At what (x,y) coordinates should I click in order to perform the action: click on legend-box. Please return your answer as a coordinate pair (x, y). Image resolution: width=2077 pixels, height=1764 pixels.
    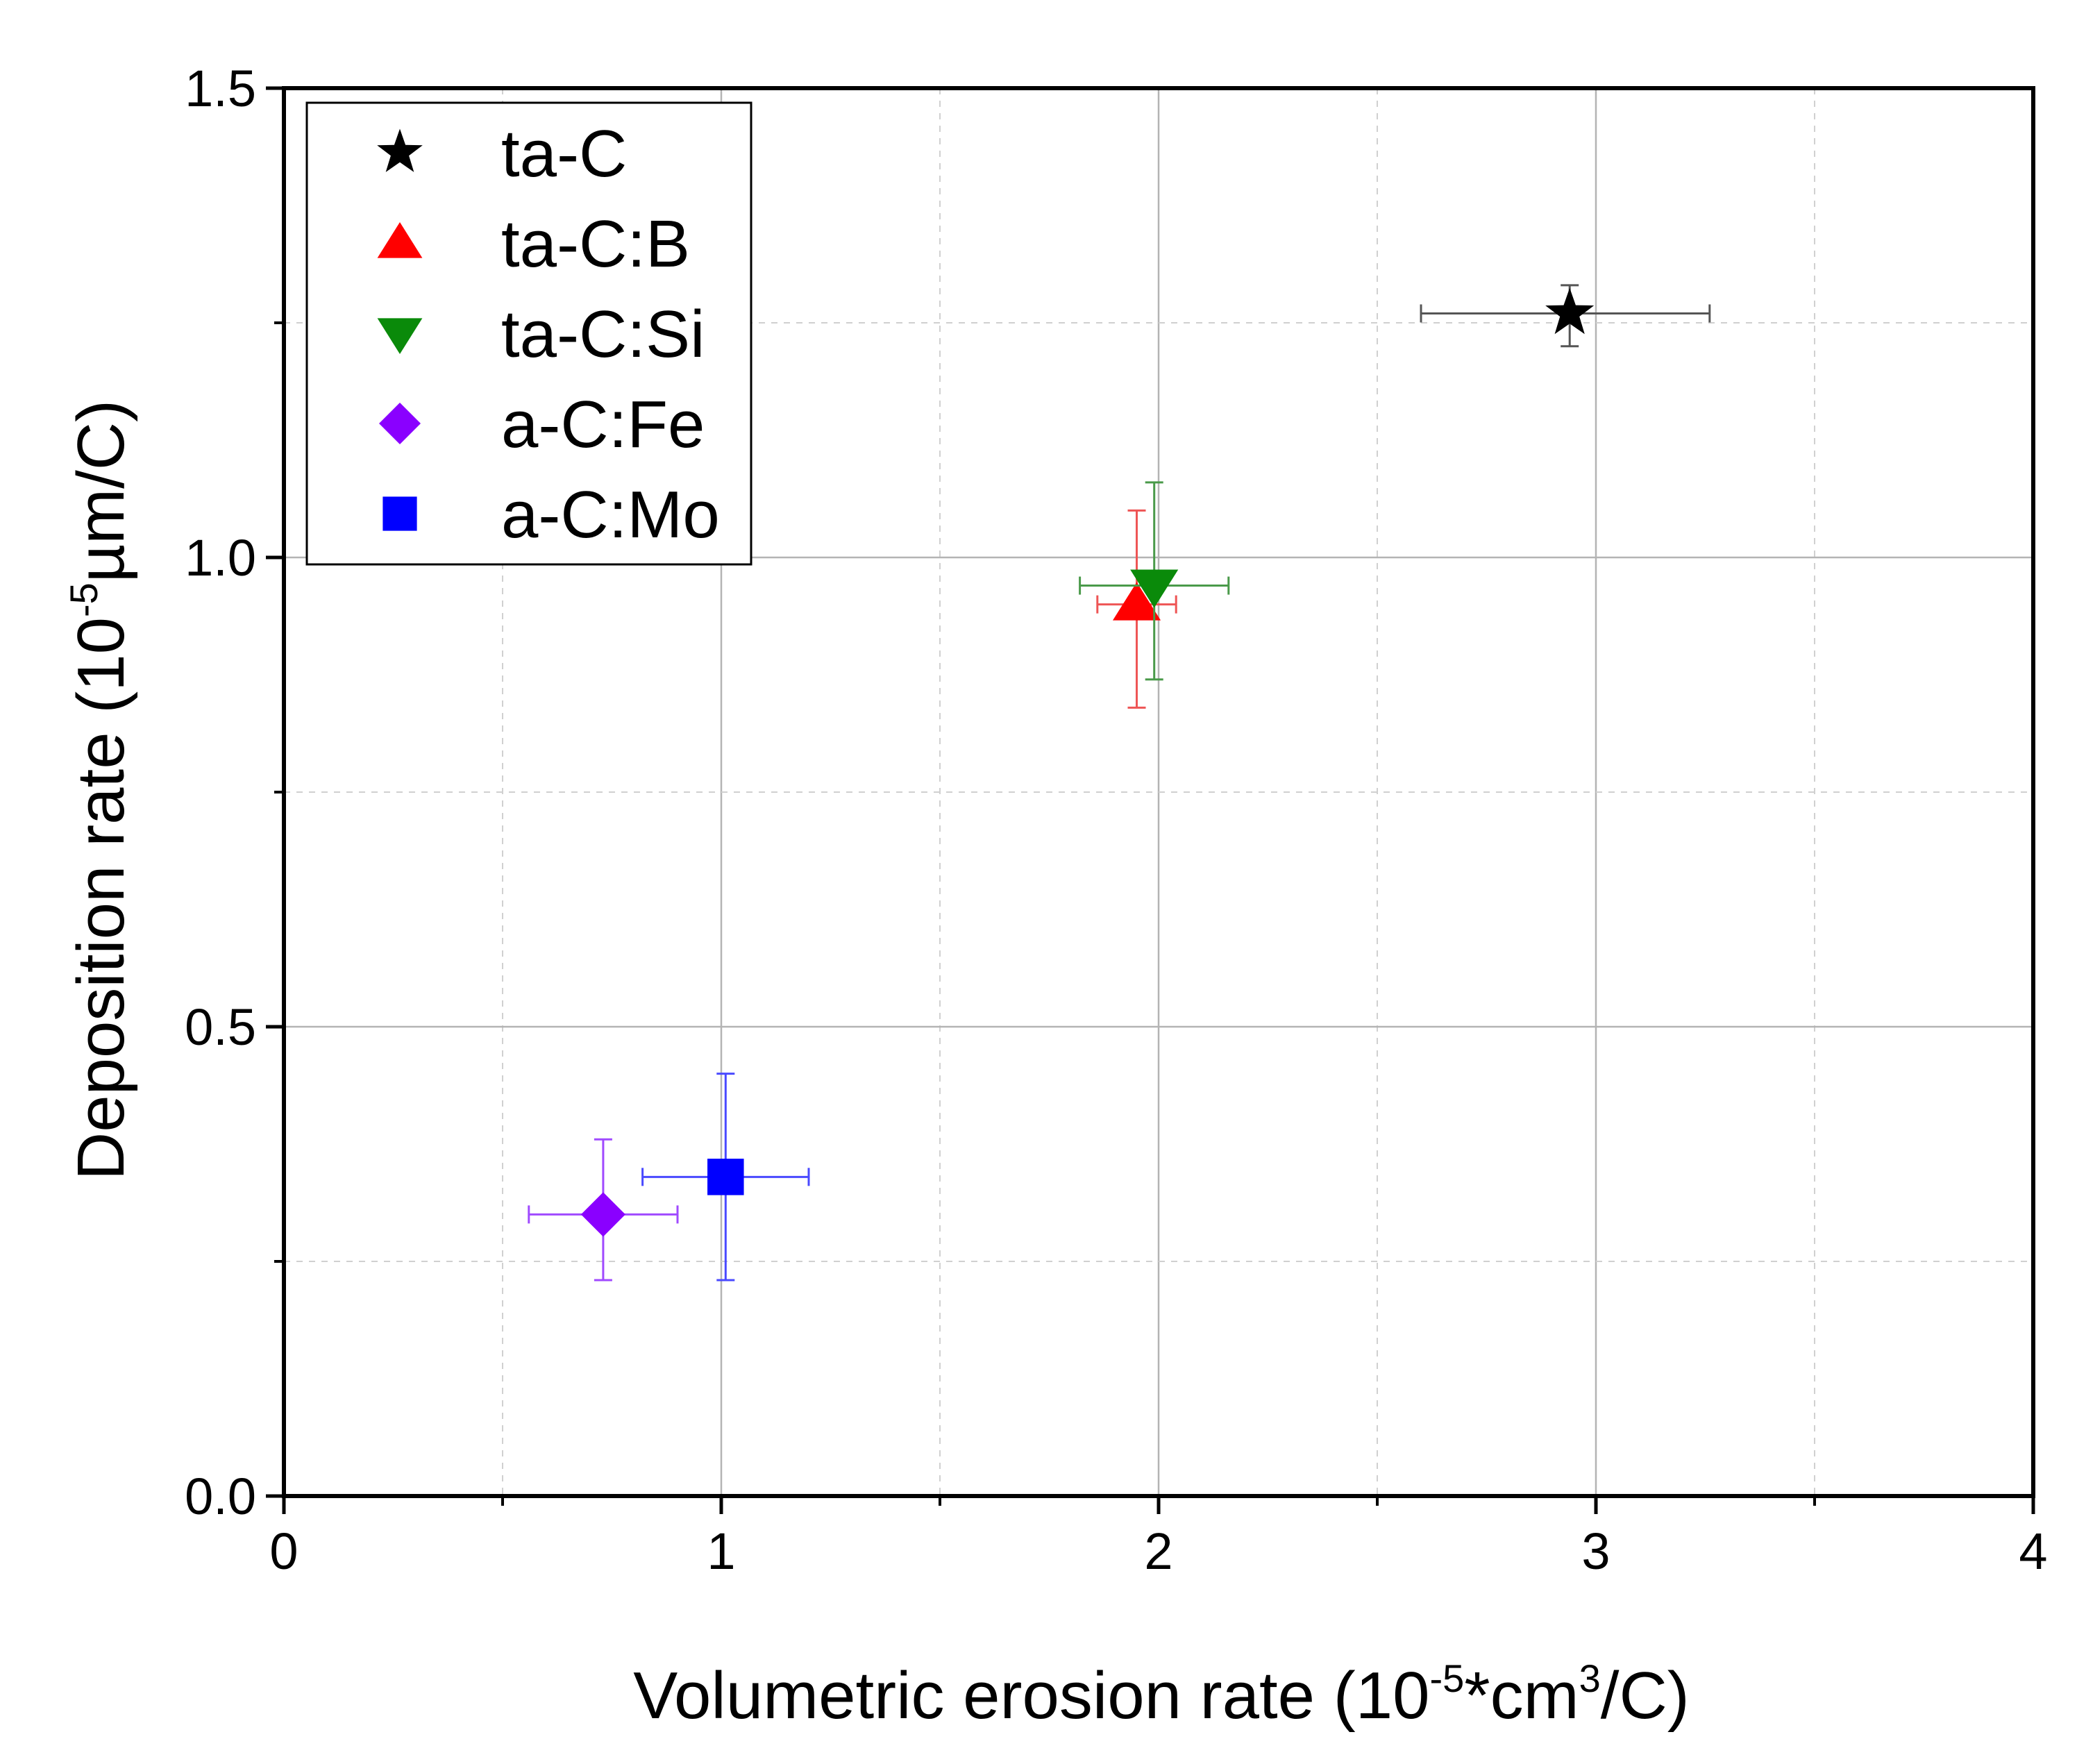
    Looking at the image, I should click on (529, 333).